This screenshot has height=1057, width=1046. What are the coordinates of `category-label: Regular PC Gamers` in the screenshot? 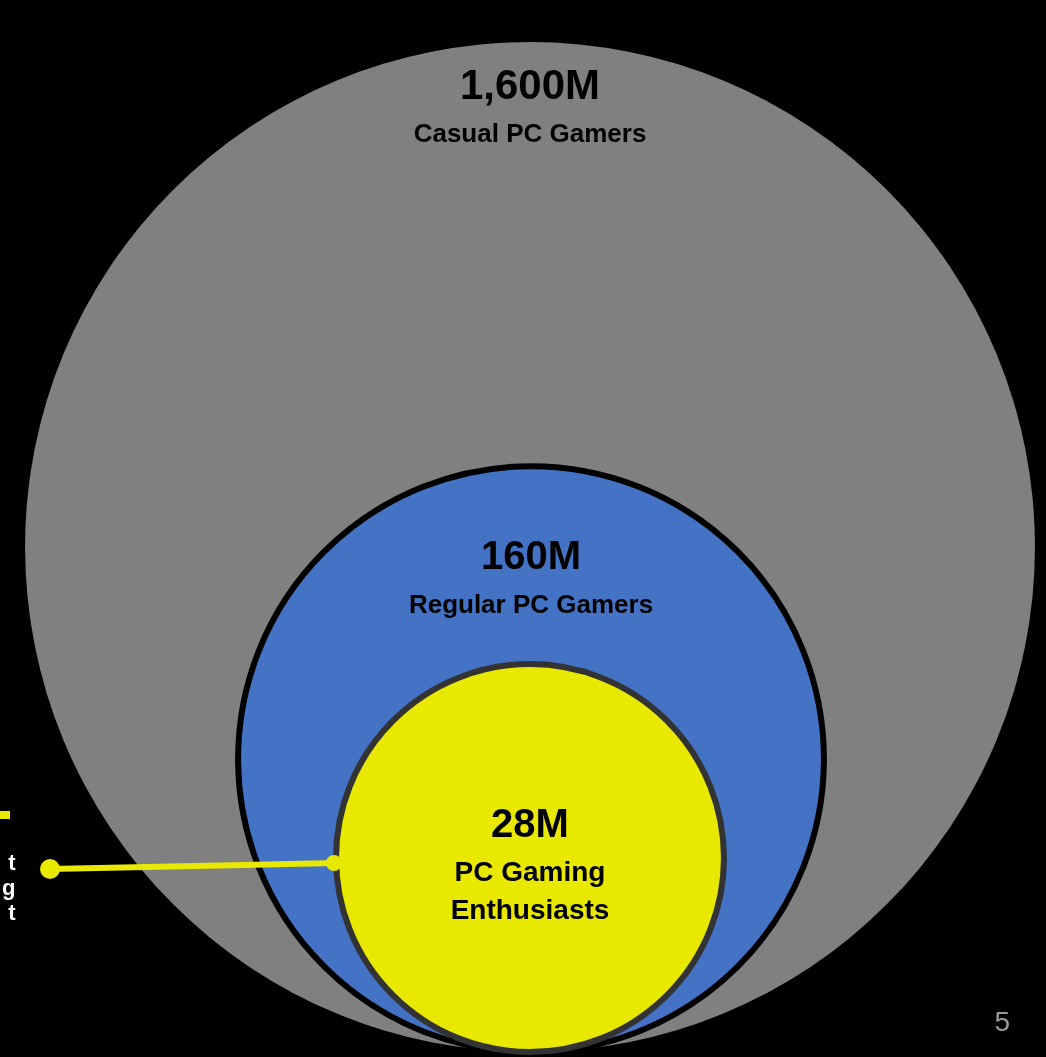 It's located at (531, 604).